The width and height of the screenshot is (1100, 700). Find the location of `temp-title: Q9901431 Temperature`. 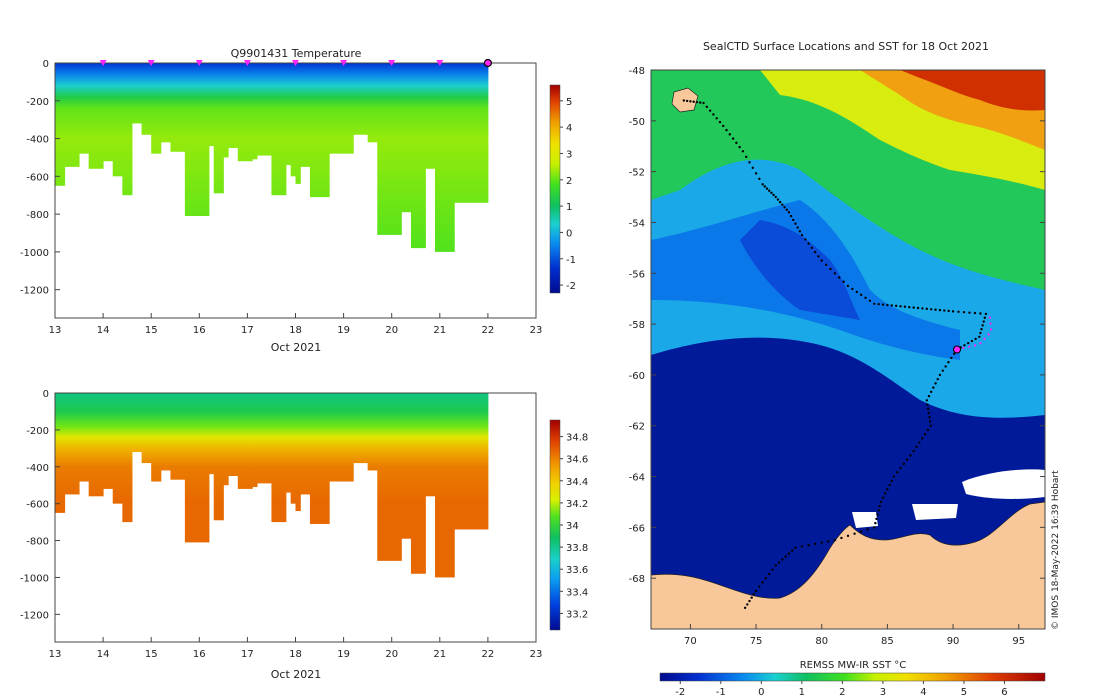

temp-title: Q9901431 Temperature is located at coordinates (296, 53).